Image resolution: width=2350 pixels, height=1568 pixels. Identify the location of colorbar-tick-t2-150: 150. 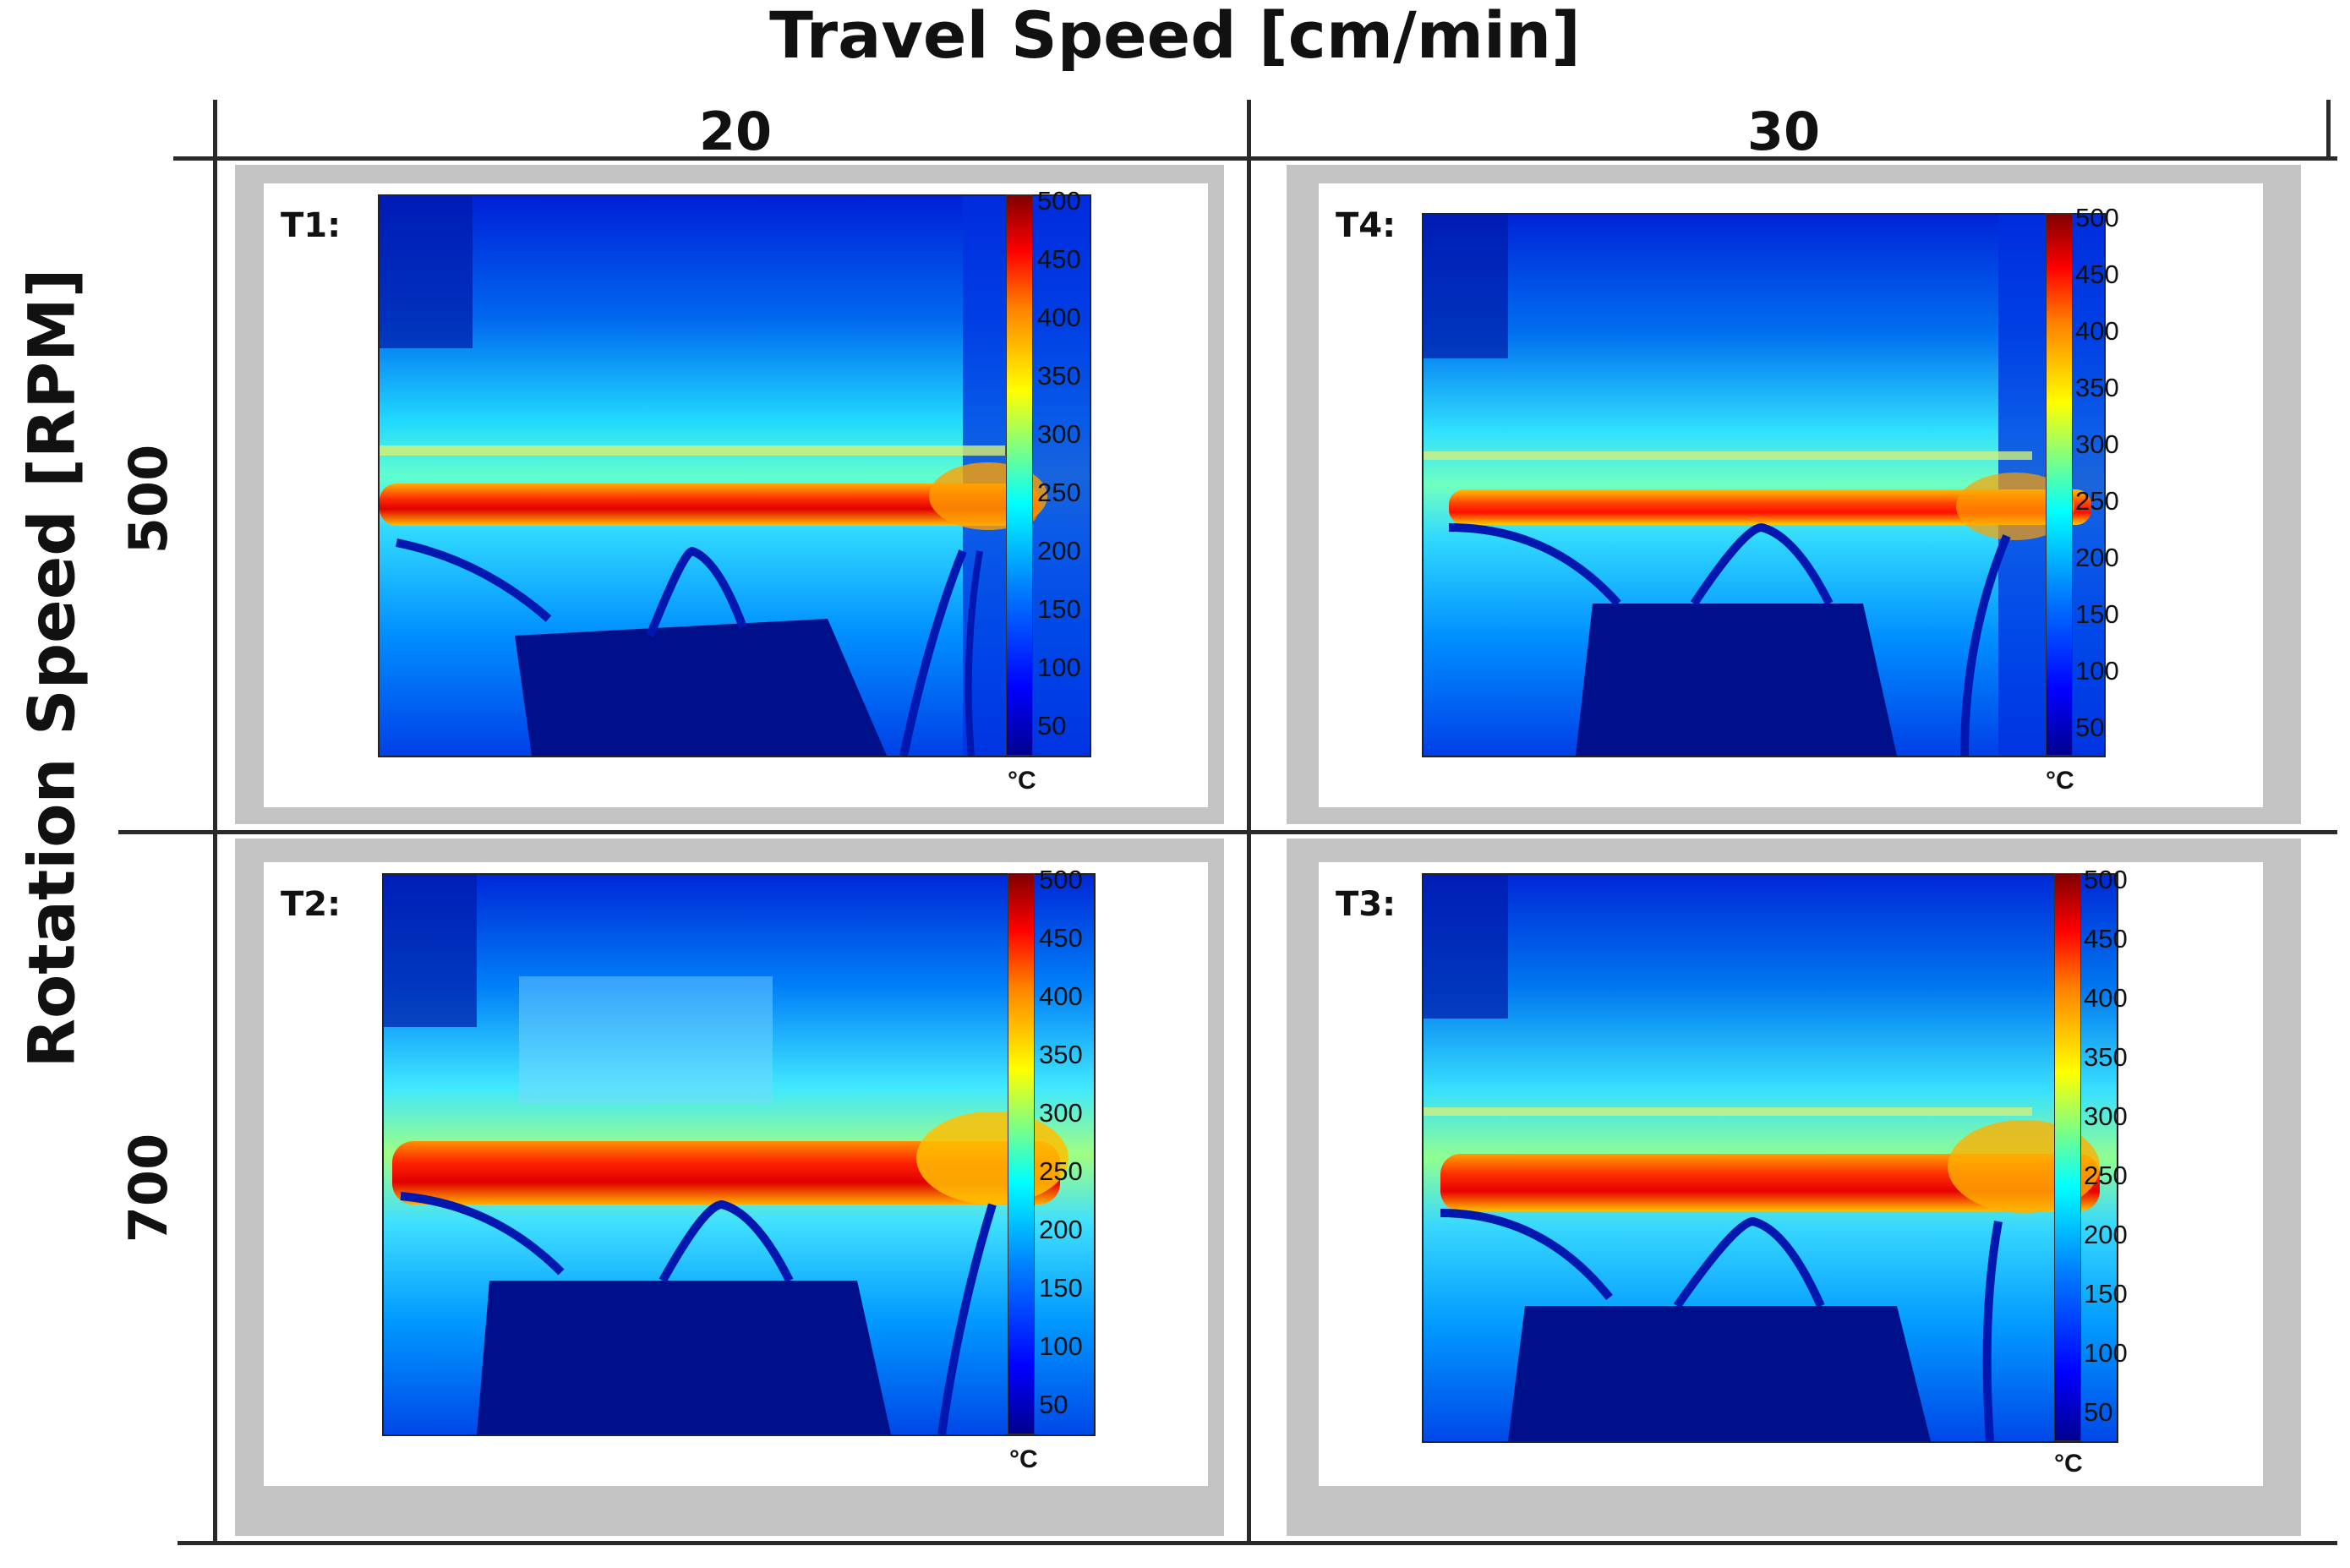
(1061, 1288).